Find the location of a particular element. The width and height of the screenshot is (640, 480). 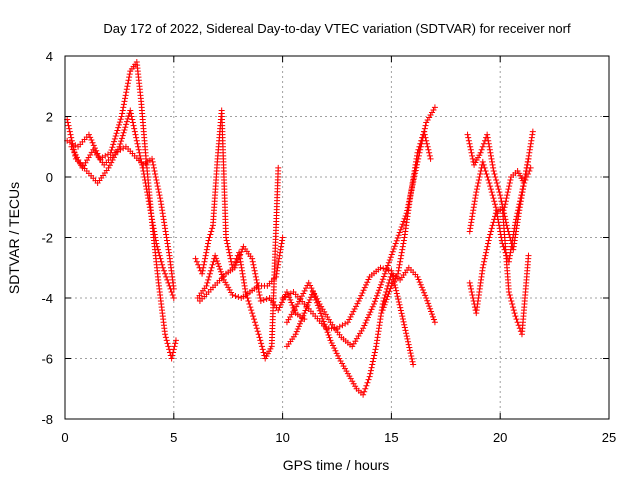

y-tick-label: 0 is located at coordinates (49, 177).